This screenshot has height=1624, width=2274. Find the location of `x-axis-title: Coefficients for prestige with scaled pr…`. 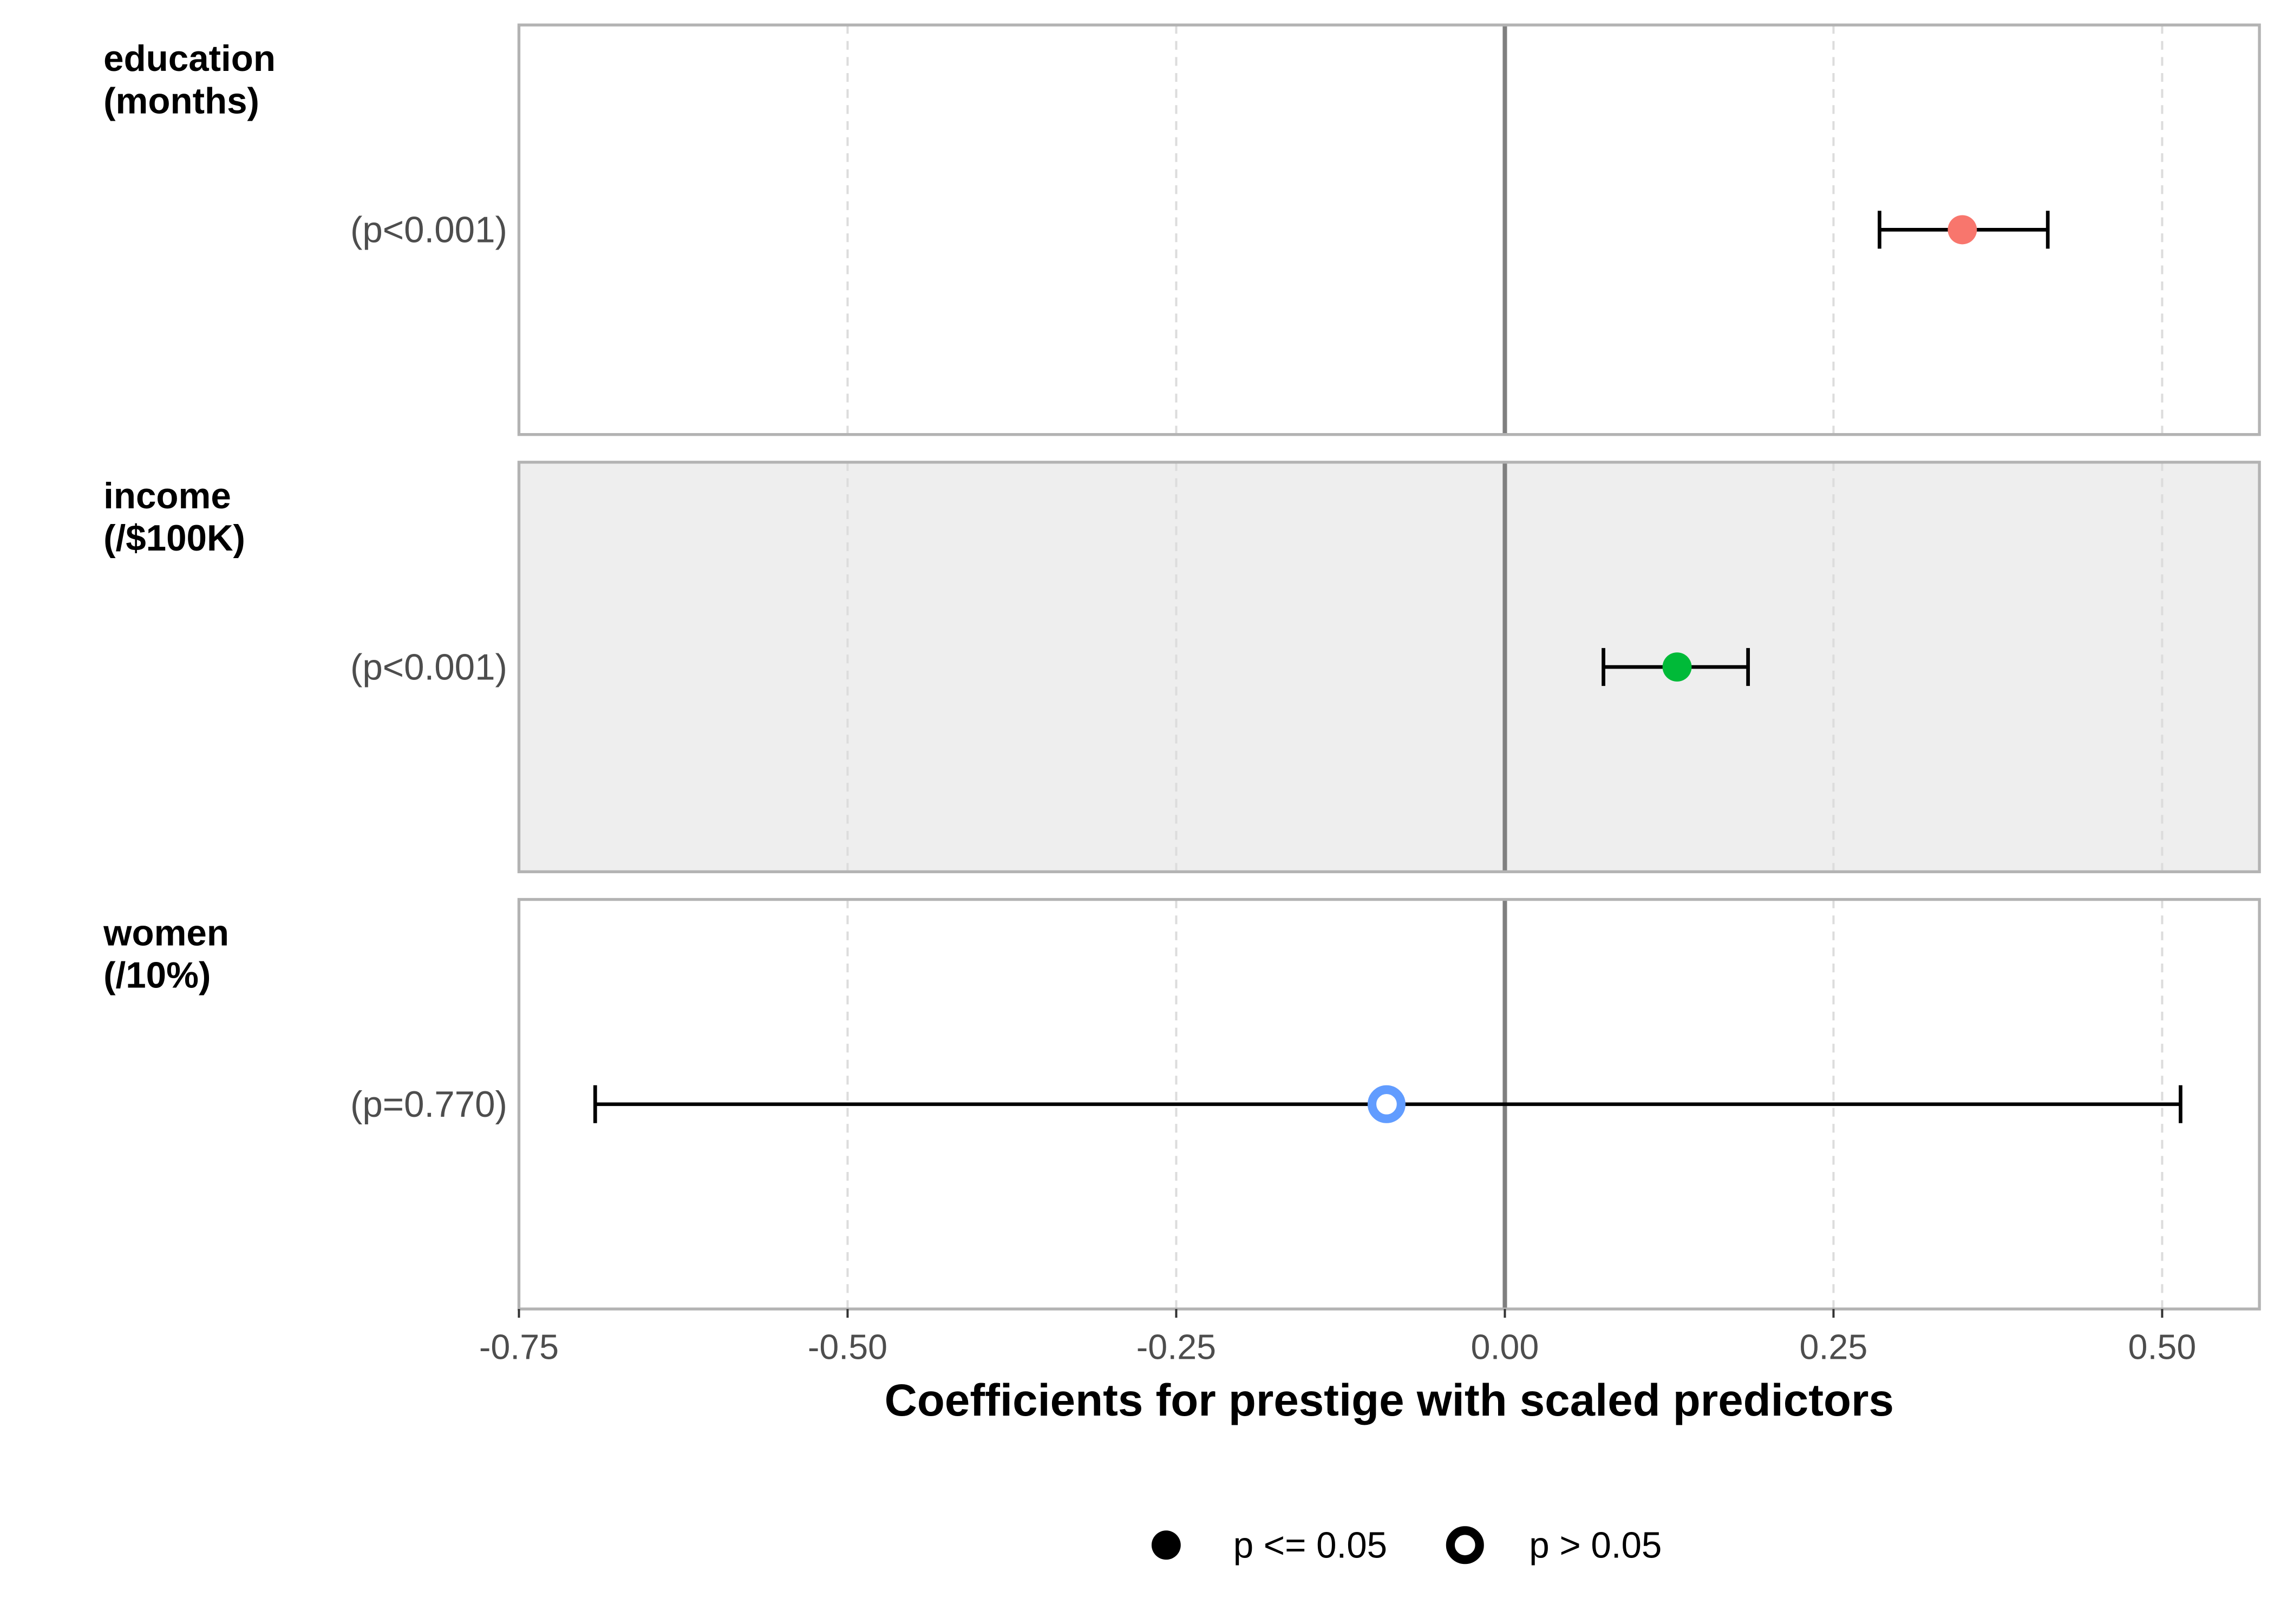

x-axis-title: Coefficients for prestige with scaled pr… is located at coordinates (1389, 1399).